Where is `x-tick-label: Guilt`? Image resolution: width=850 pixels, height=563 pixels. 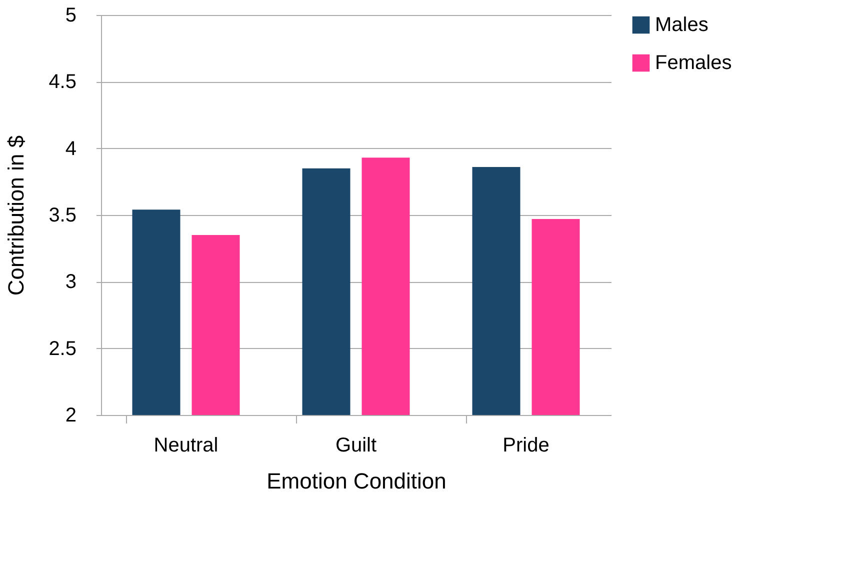
x-tick-label: Guilt is located at coordinates (356, 445).